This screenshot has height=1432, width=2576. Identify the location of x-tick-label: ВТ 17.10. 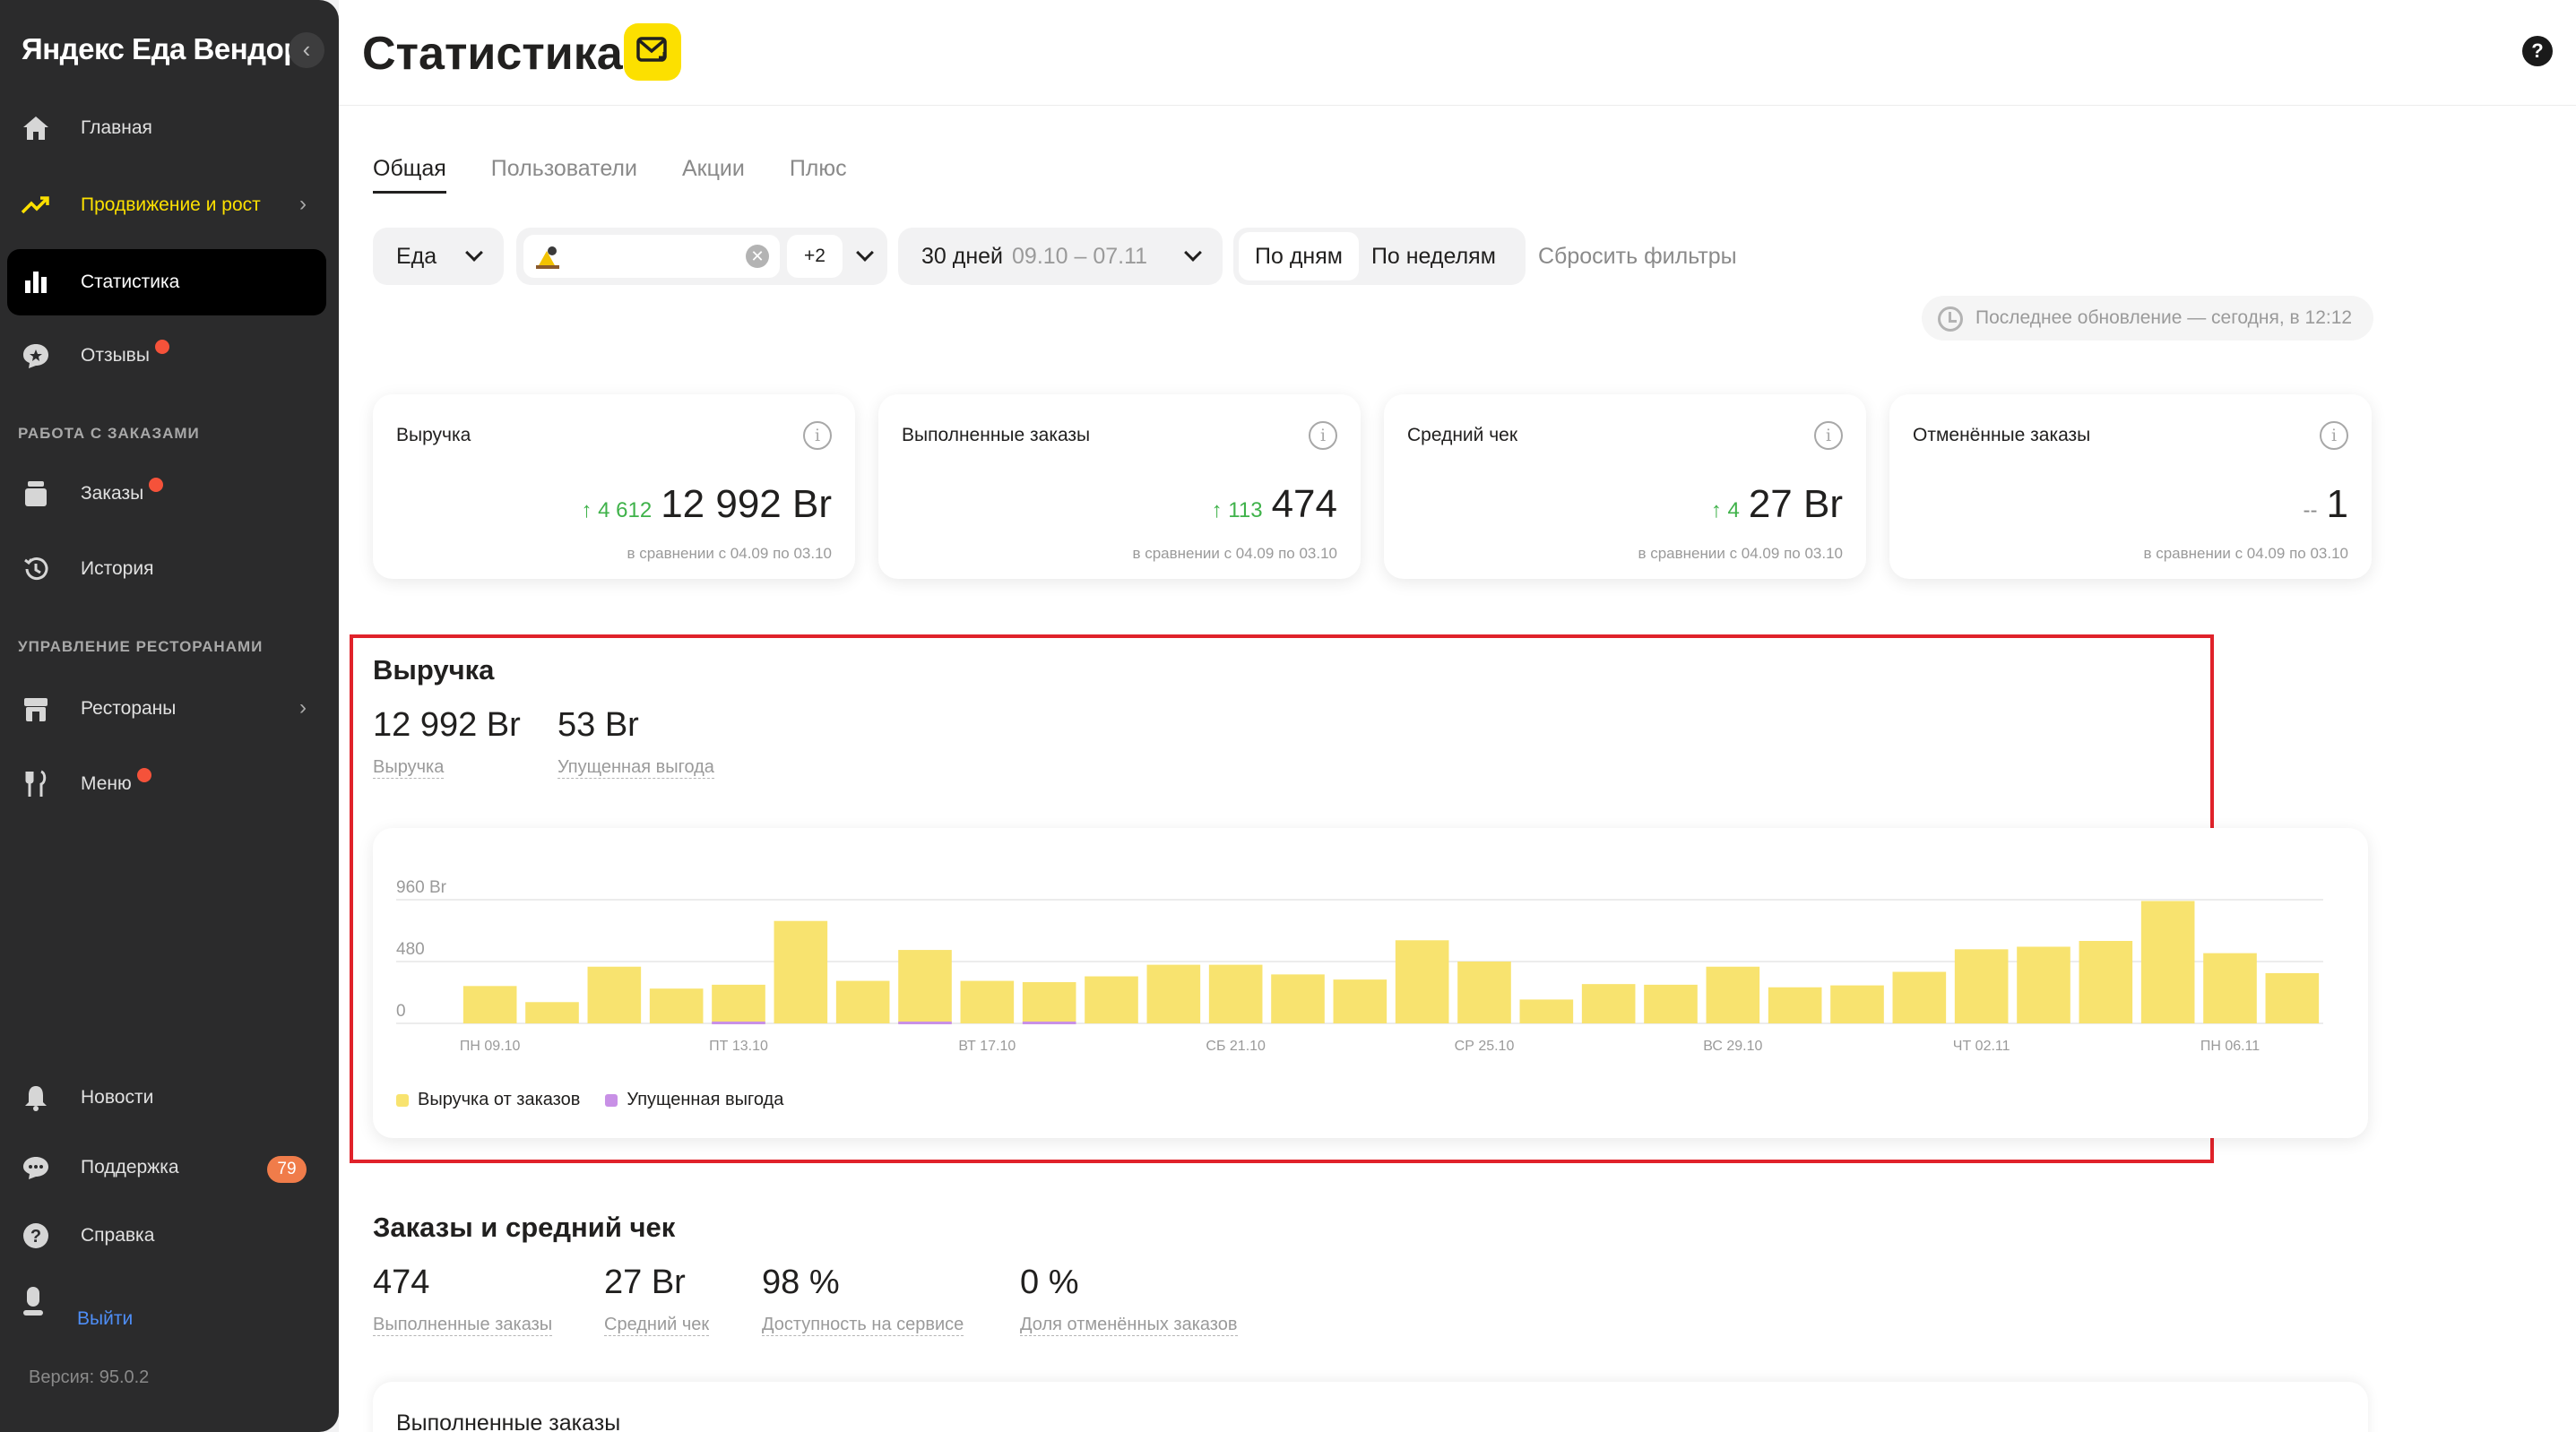
(987, 1046).